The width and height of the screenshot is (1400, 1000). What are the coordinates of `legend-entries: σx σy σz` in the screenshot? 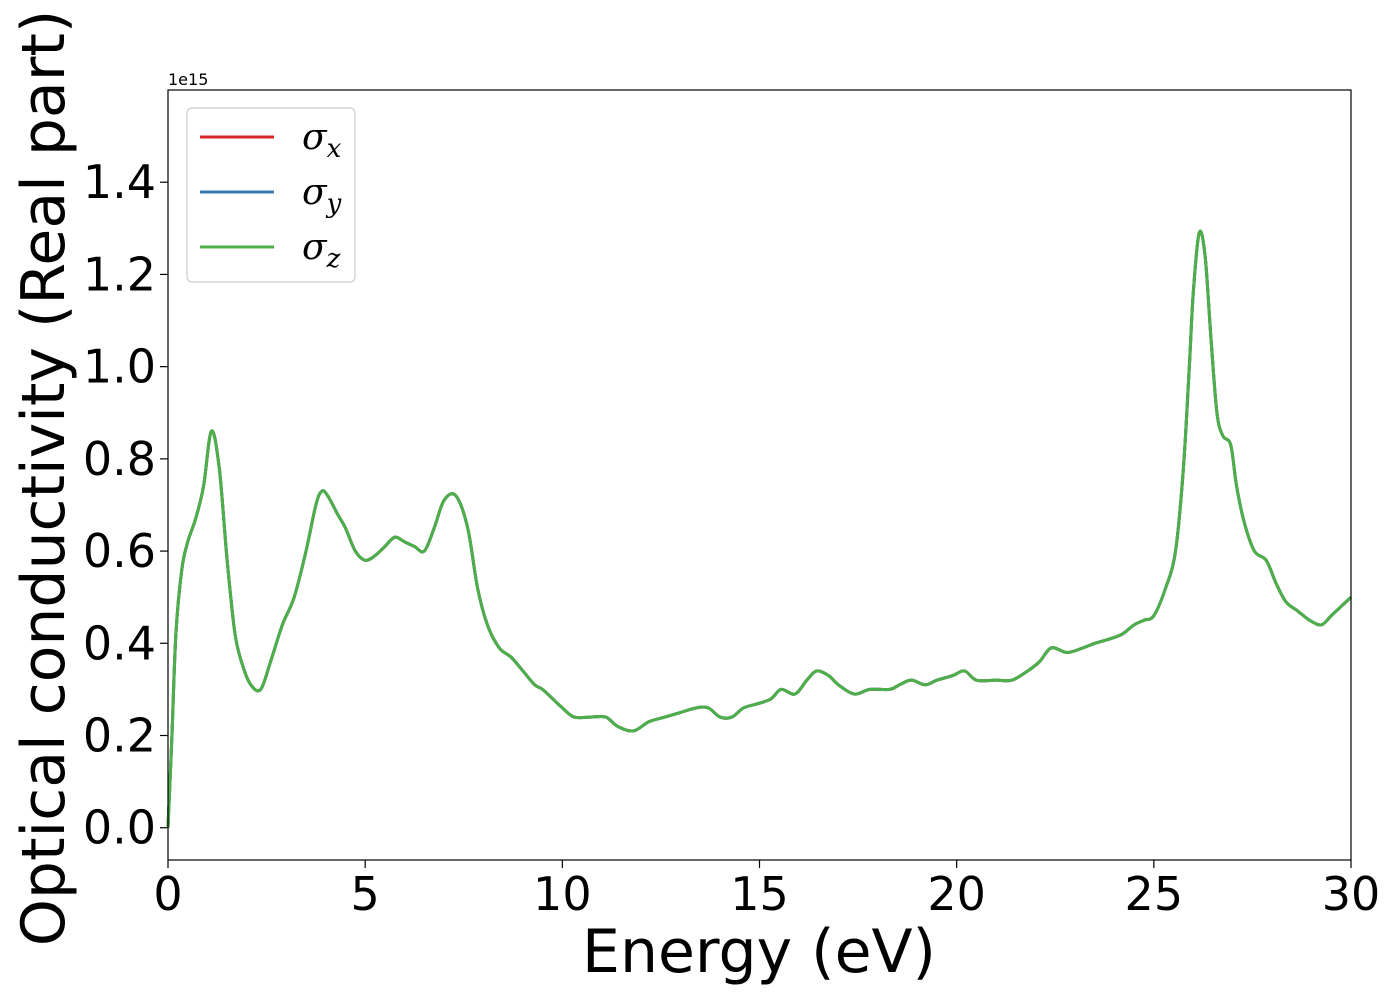 It's located at (271, 195).